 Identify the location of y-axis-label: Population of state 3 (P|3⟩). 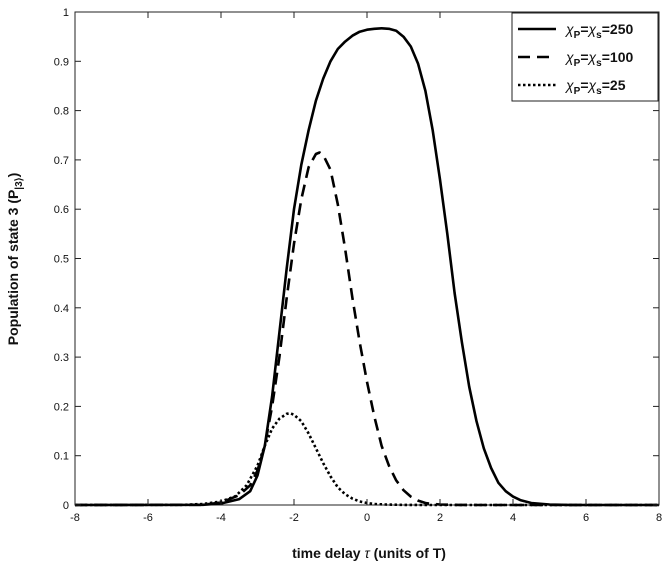
(15, 259).